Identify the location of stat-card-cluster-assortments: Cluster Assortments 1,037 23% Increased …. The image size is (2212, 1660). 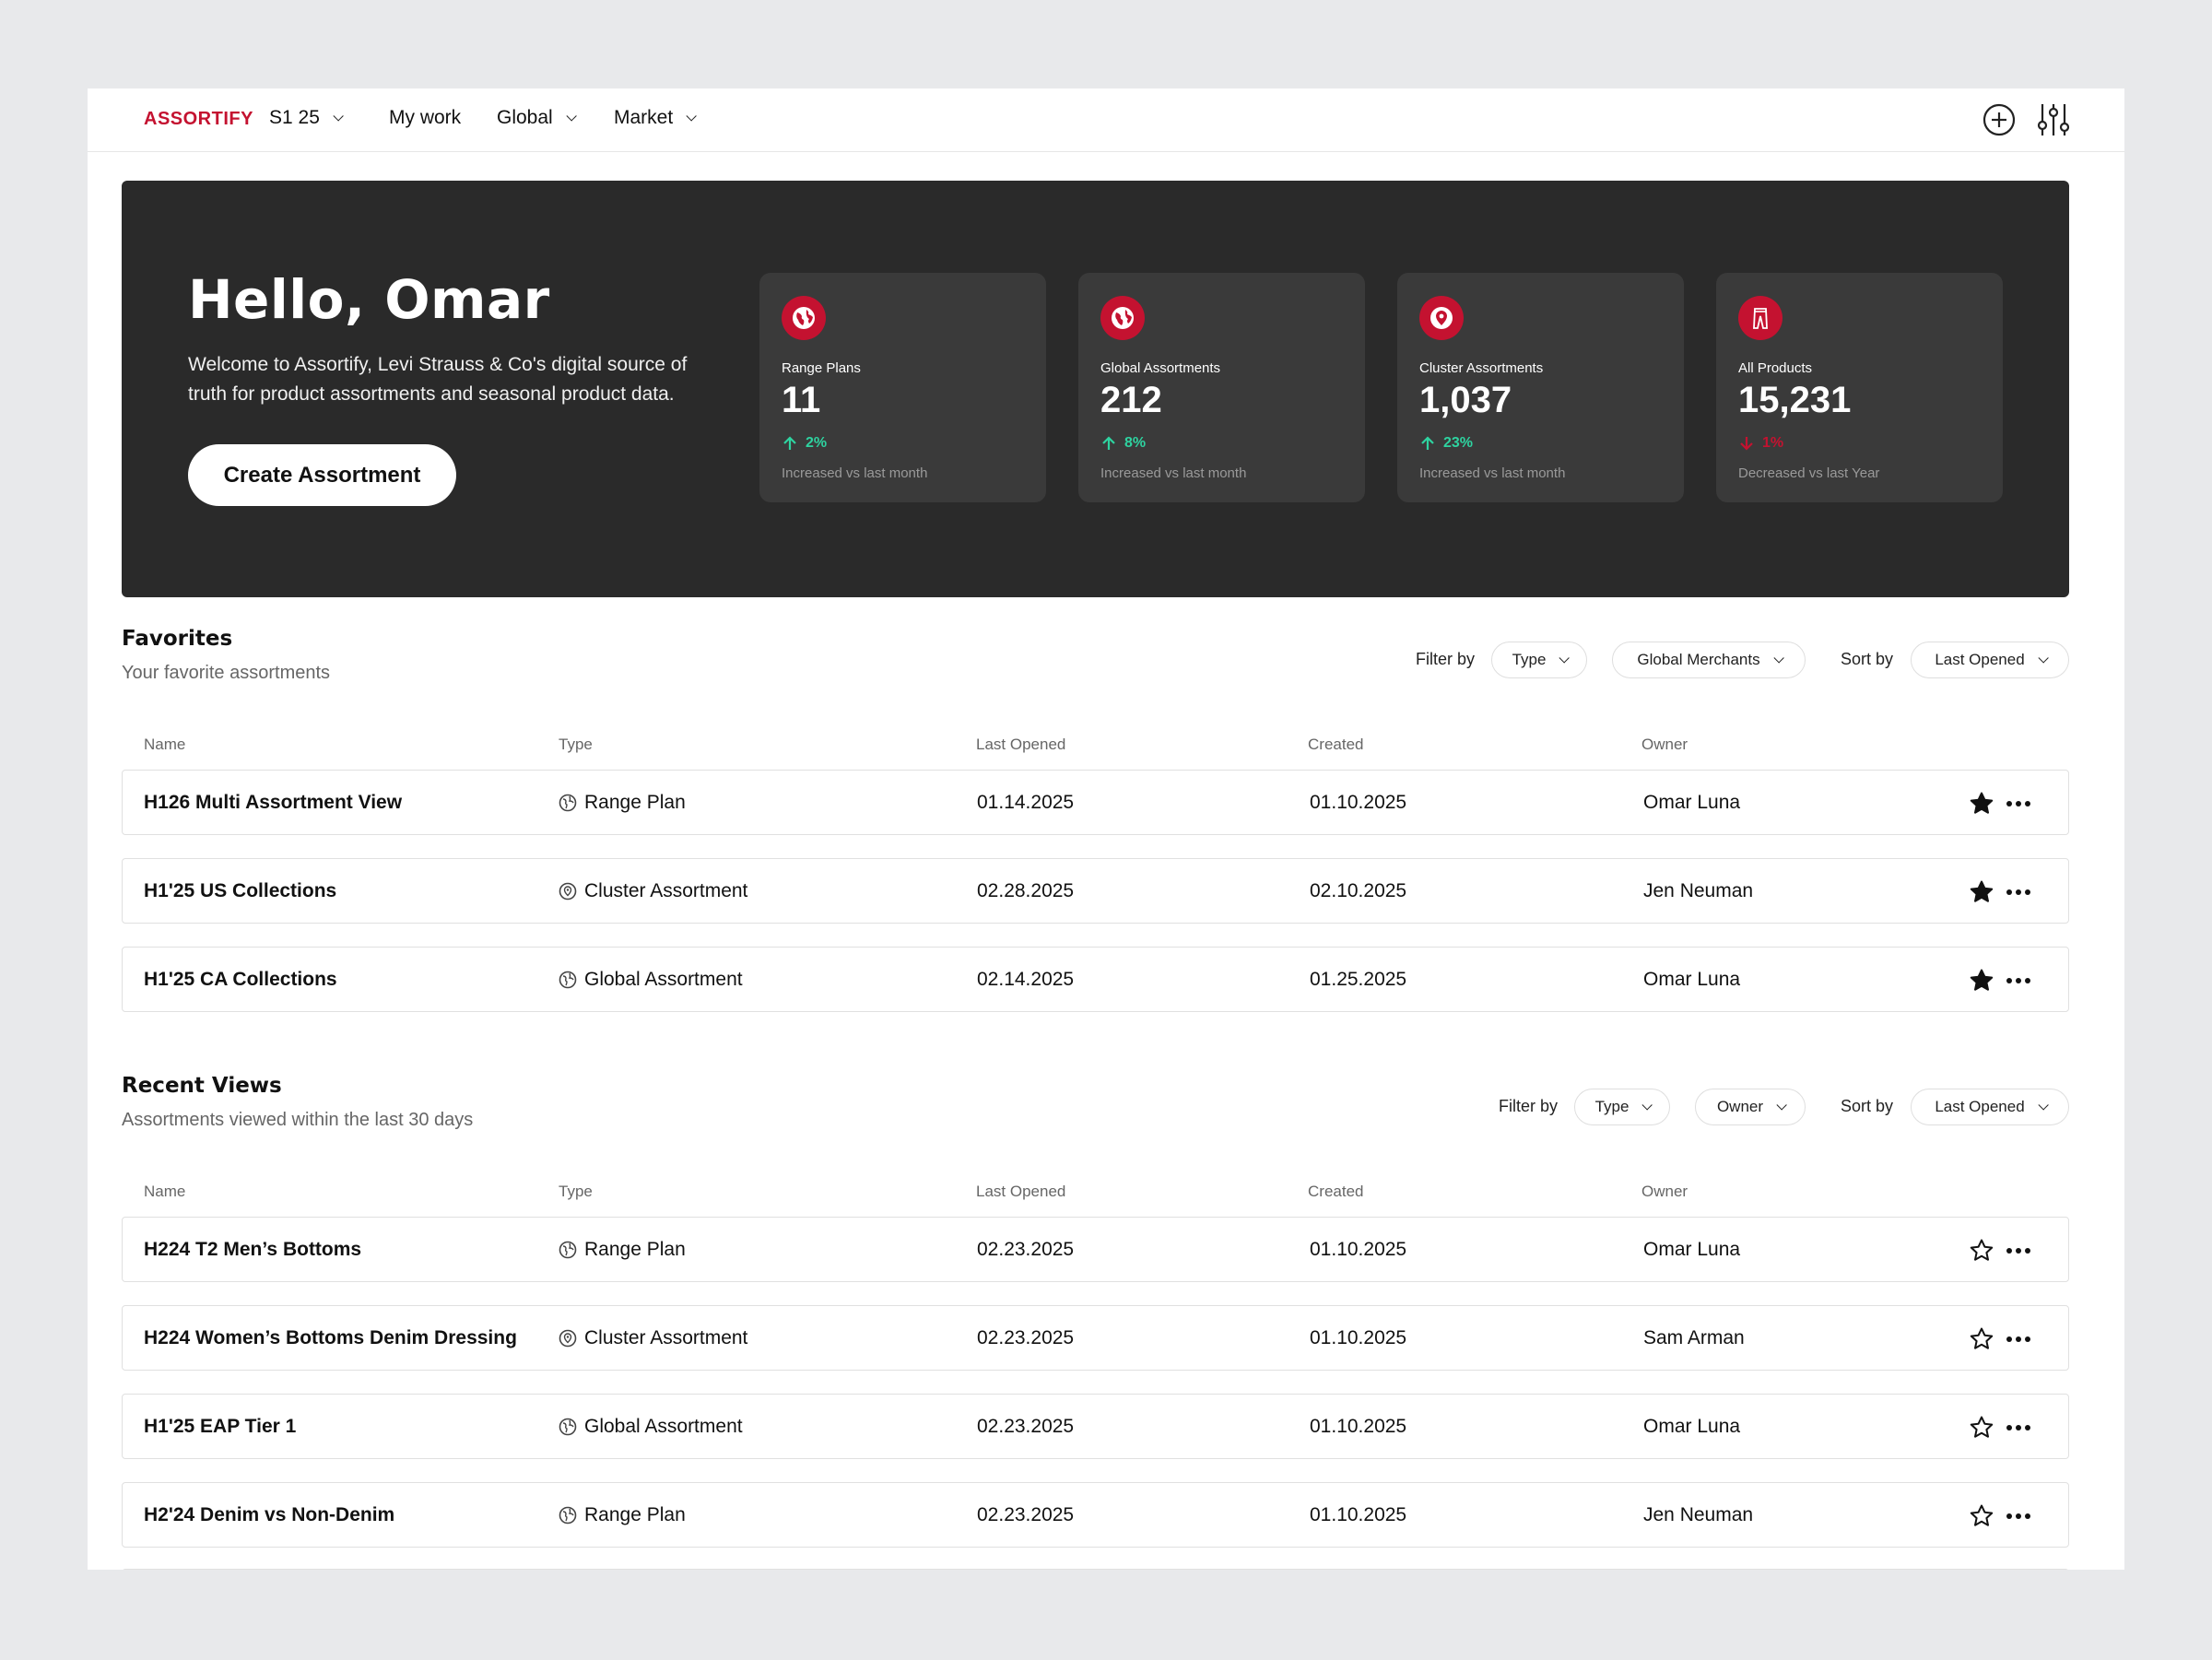
(1540, 387).